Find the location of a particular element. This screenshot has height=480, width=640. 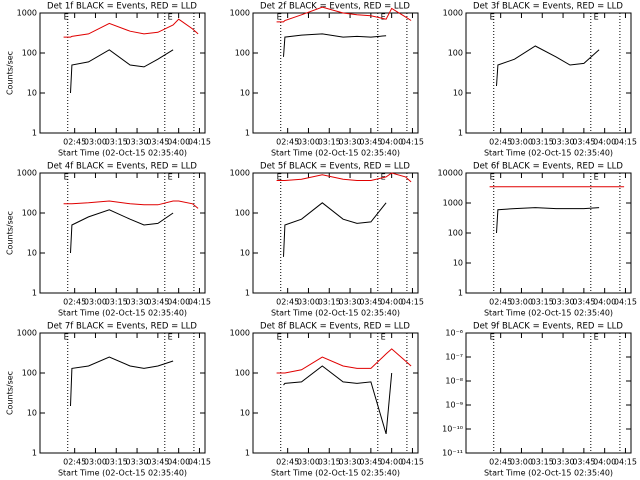

y-tick-label: 10⁻¹¹ is located at coordinates (452, 453).